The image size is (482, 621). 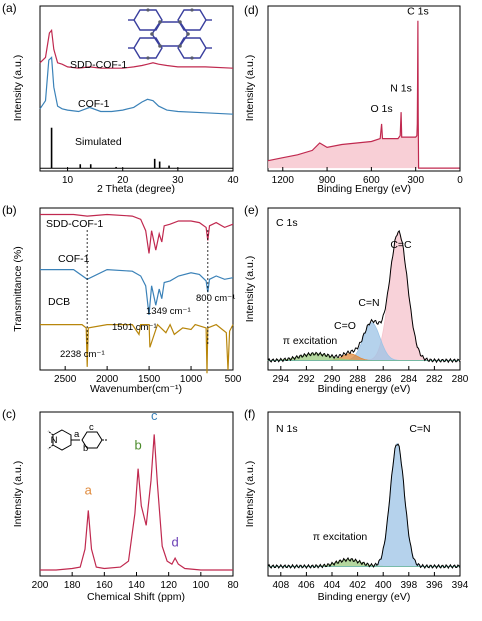 What do you see at coordinates (408, 585) in the screenshot?
I see `x-tick-label-f-5: 398` at bounding box center [408, 585].